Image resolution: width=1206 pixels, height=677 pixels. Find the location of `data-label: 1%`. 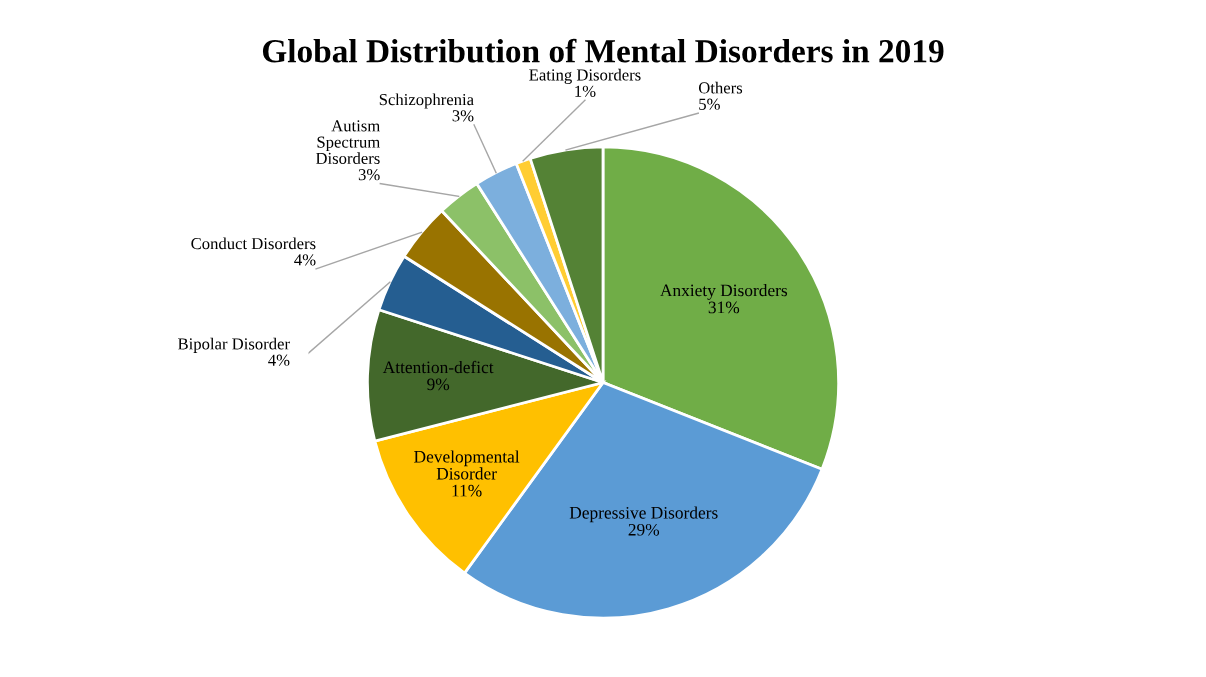

data-label: 1% is located at coordinates (585, 91).